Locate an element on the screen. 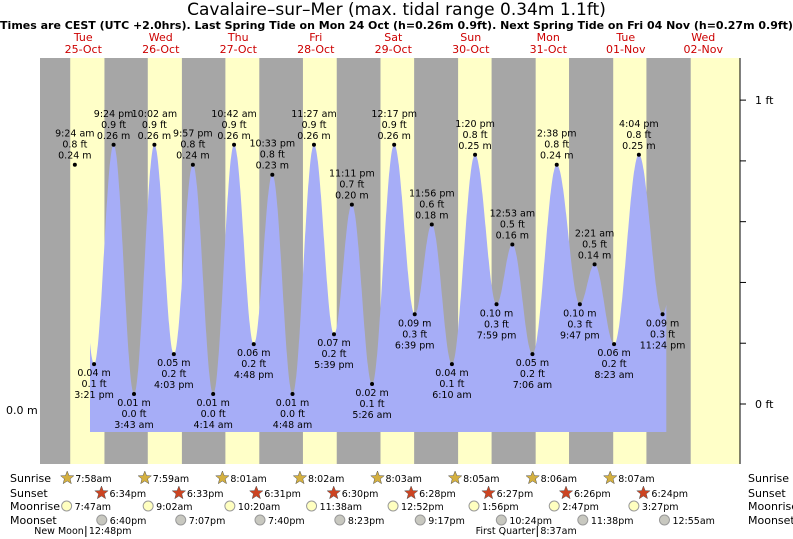 Image resolution: width=793 pixels, height=539 pixels. sunrise-time: 8:03am is located at coordinates (403, 479).